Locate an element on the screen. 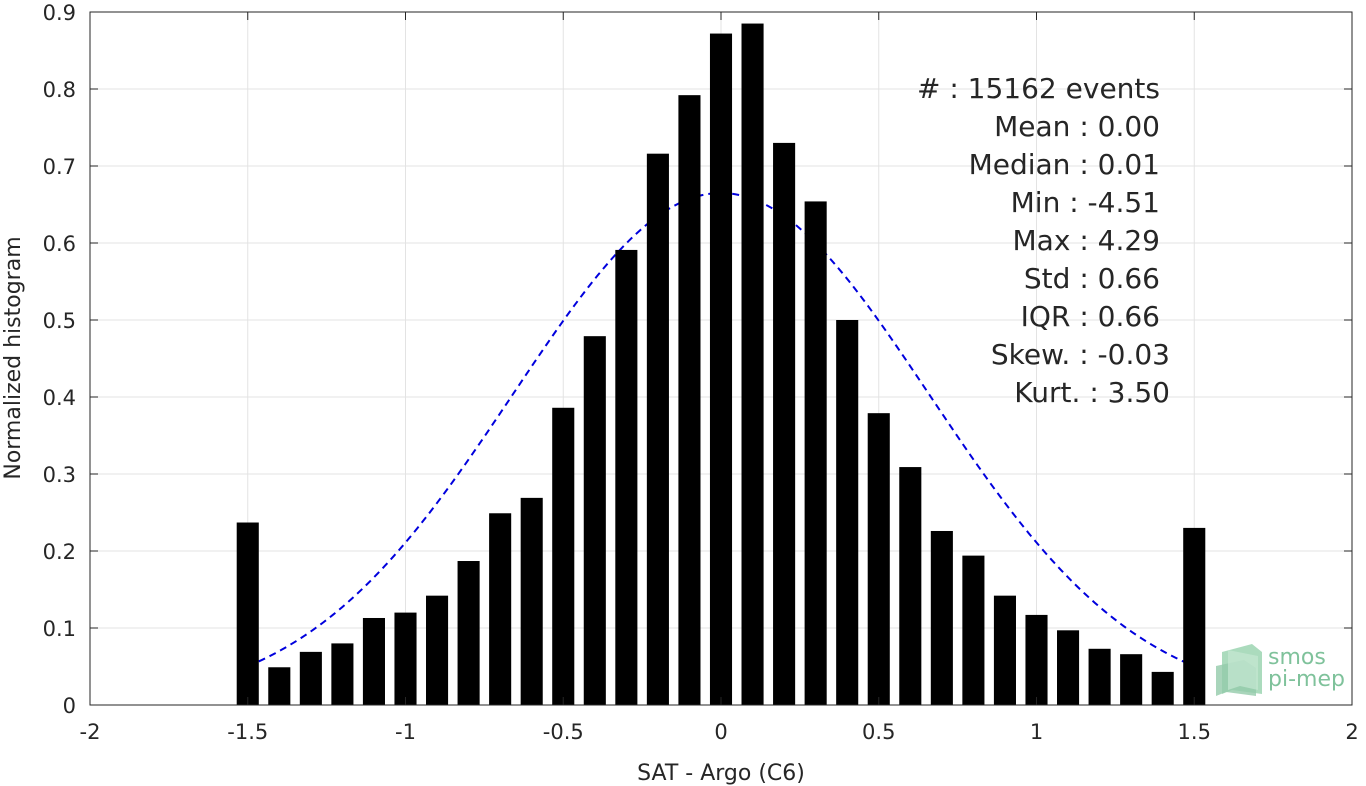 This screenshot has width=1366, height=786. stats-line-mean: Mean : 0.00 is located at coordinates (1077, 126).